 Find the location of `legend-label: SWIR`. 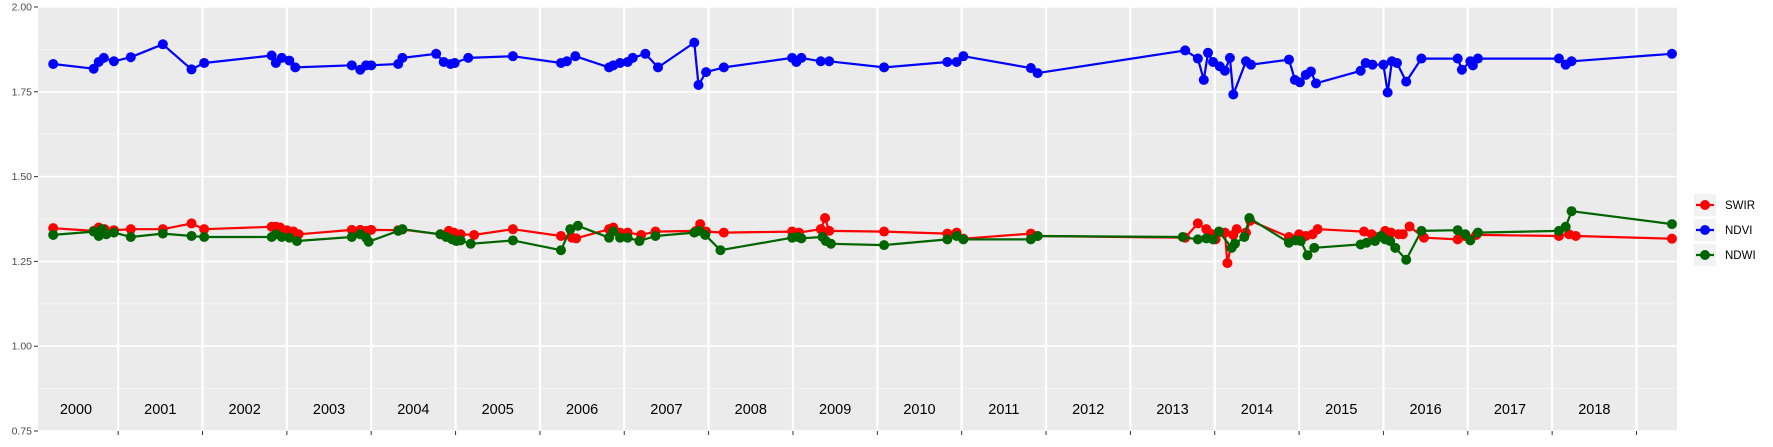

legend-label: SWIR is located at coordinates (1740, 206).